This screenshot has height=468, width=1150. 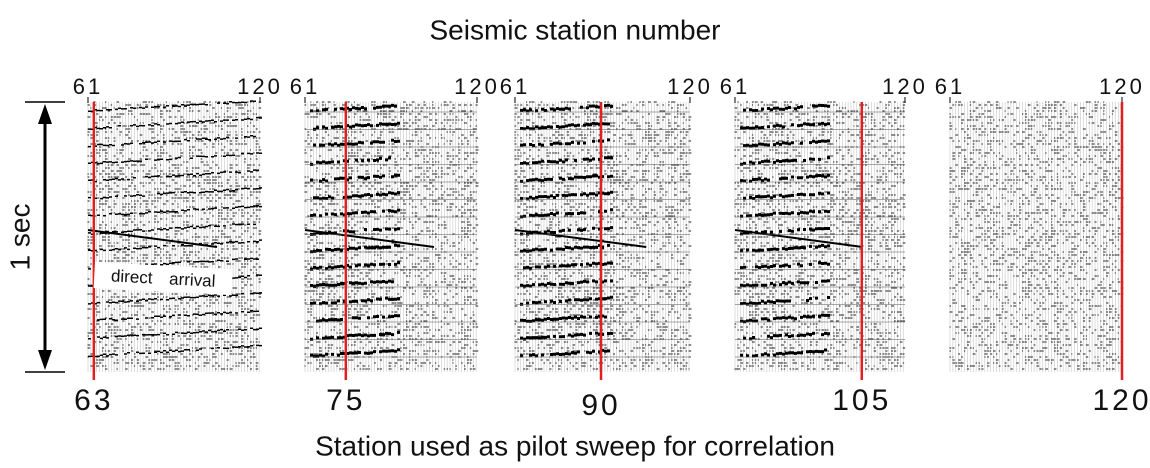 I want to click on annotation-box, so click(x=163, y=279).